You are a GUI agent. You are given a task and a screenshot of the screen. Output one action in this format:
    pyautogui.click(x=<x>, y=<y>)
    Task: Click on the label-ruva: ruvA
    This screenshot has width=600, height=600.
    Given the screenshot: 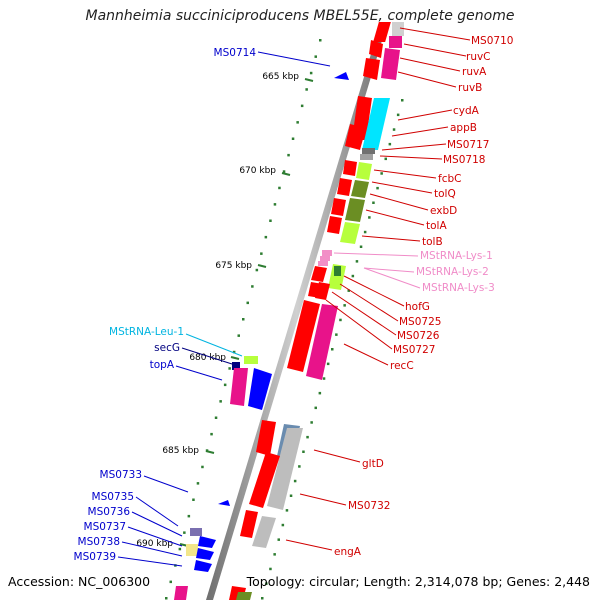 What is the action you would take?
    pyautogui.click(x=474, y=72)
    